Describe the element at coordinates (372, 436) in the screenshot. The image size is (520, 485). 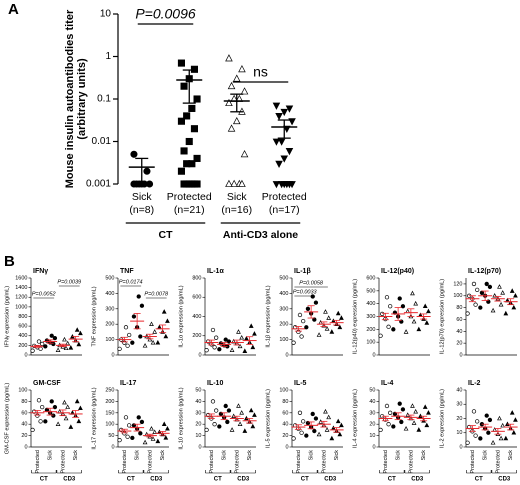
I see `y-tick-label: 10` at that location.